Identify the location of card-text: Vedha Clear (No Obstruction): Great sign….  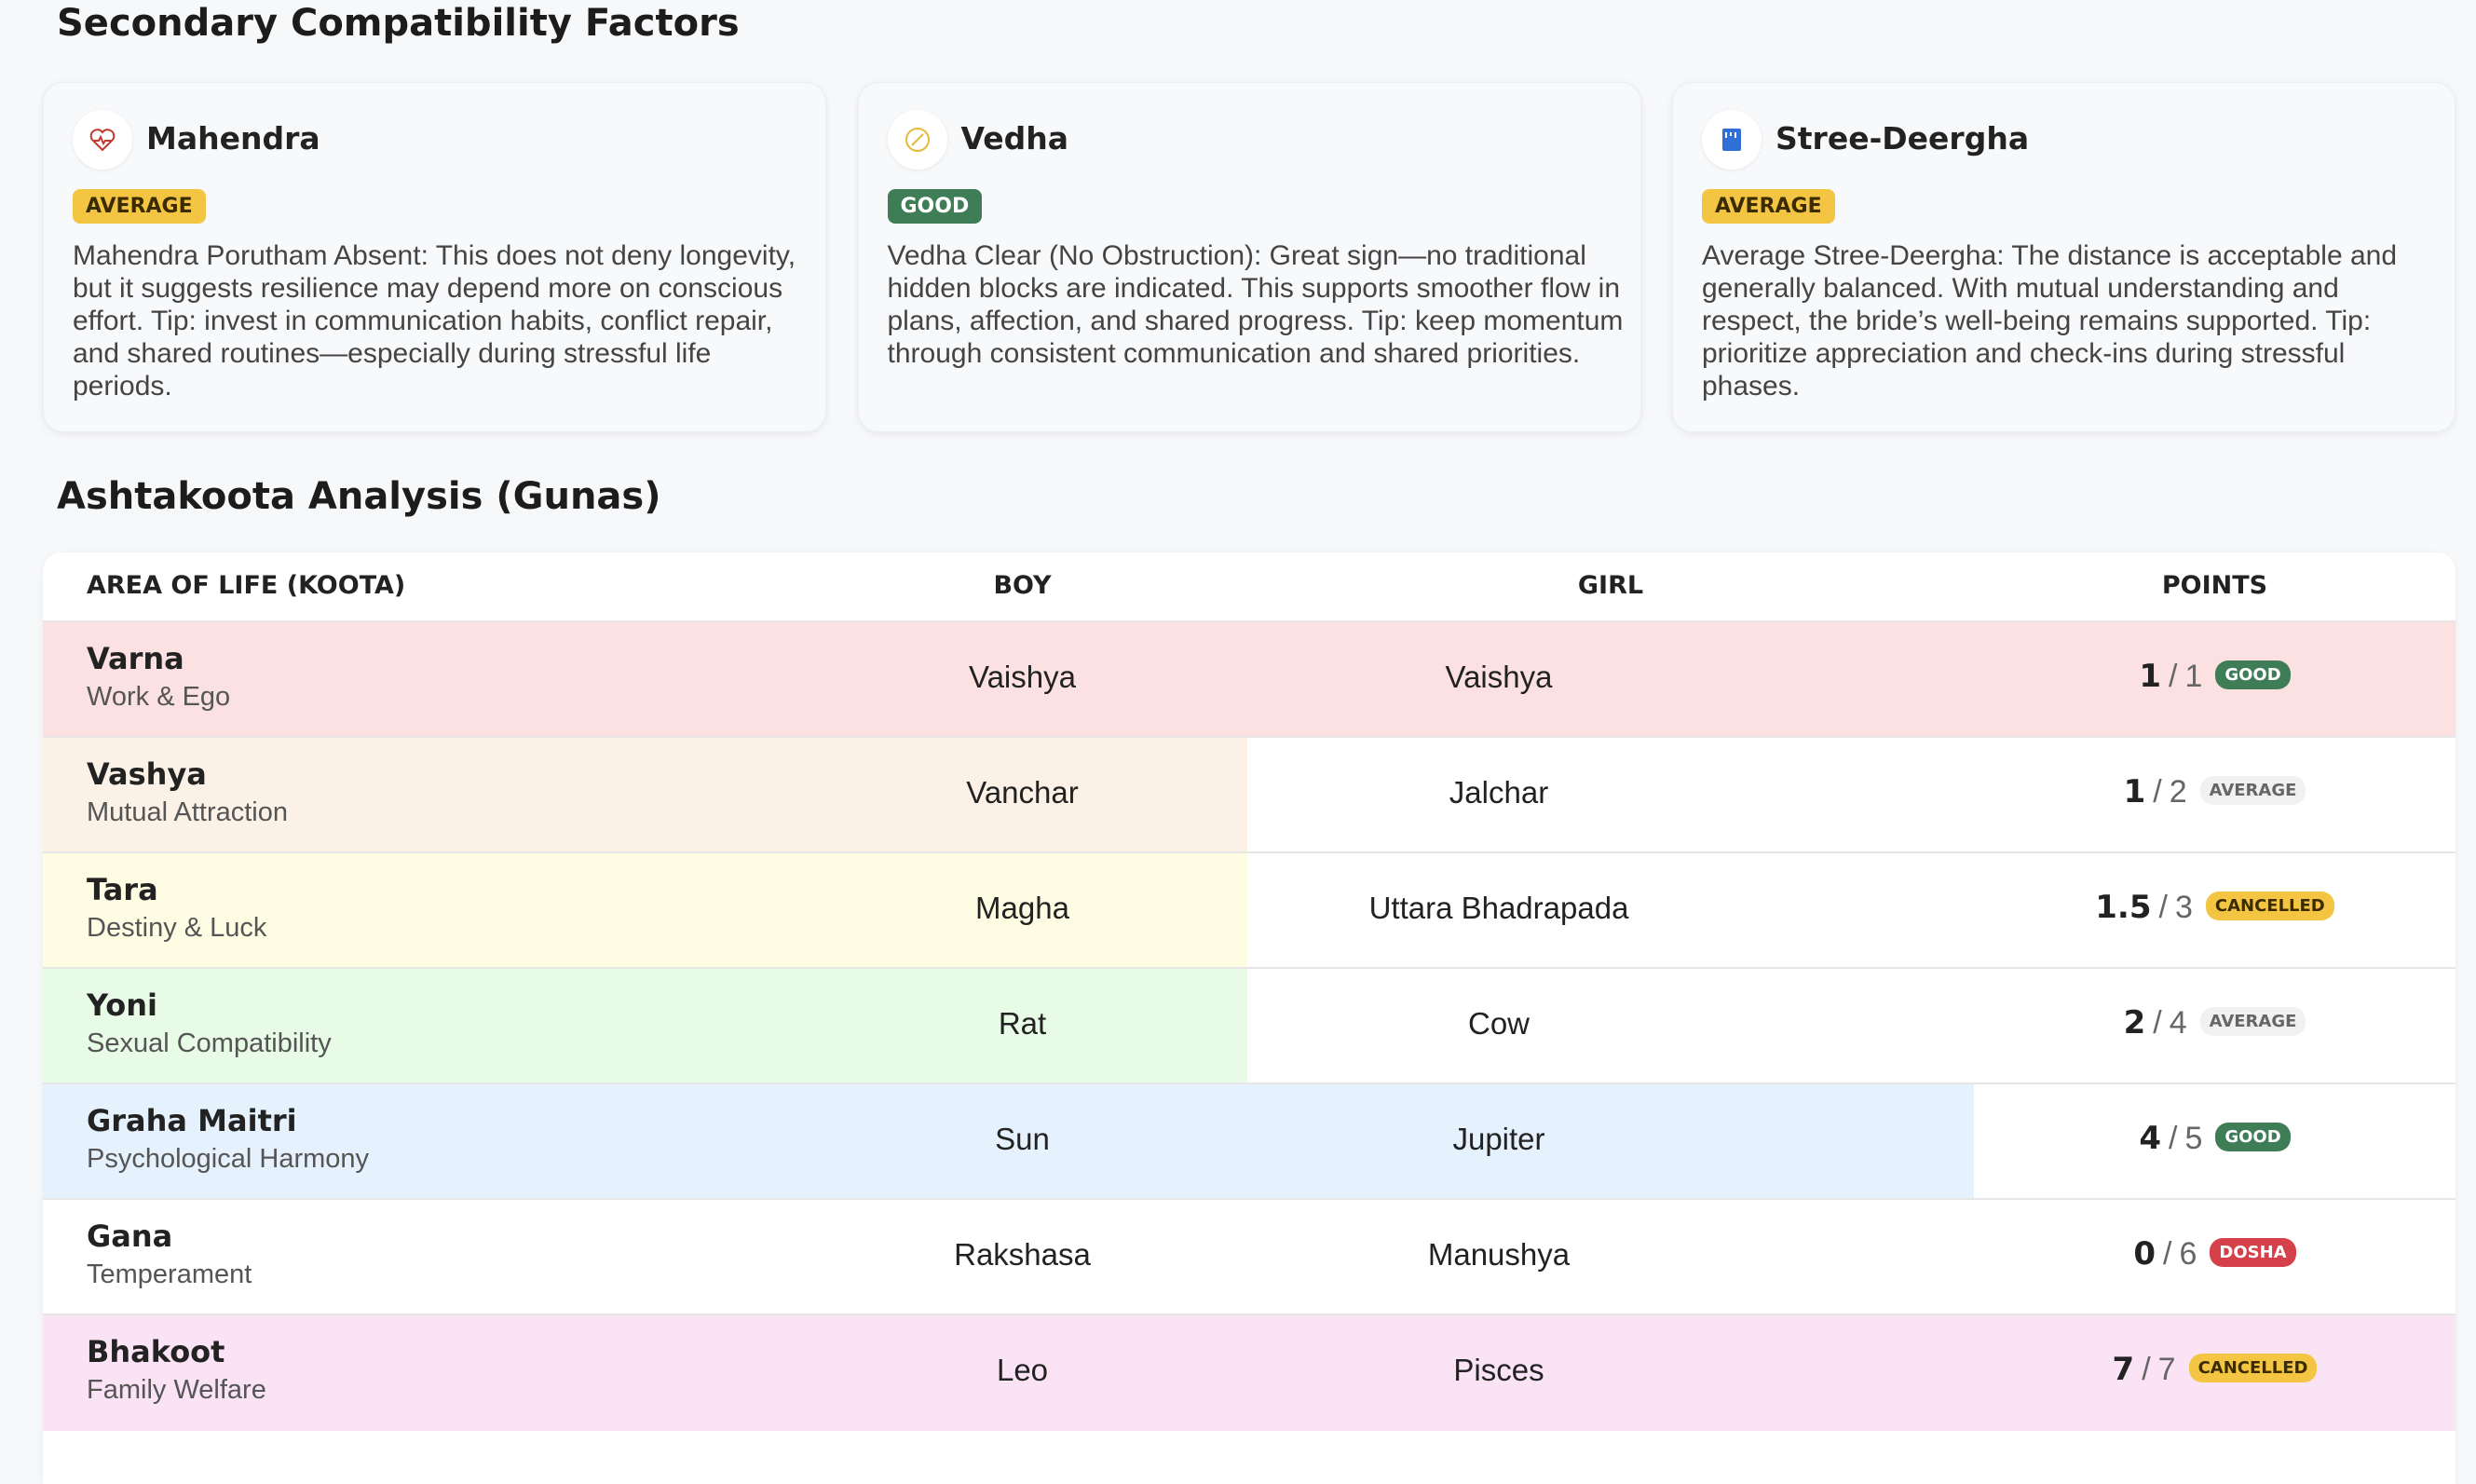
(1256, 305).